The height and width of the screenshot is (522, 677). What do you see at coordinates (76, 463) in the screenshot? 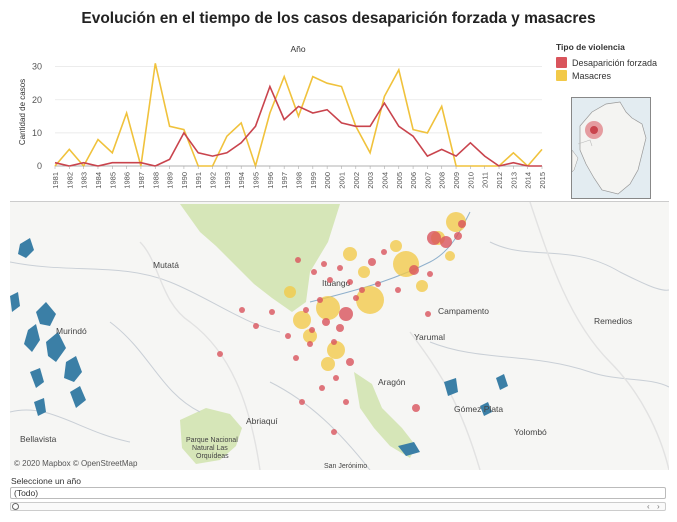
I see `map-attribution: © 2020 Mapbox © OpenStreetMap` at bounding box center [76, 463].